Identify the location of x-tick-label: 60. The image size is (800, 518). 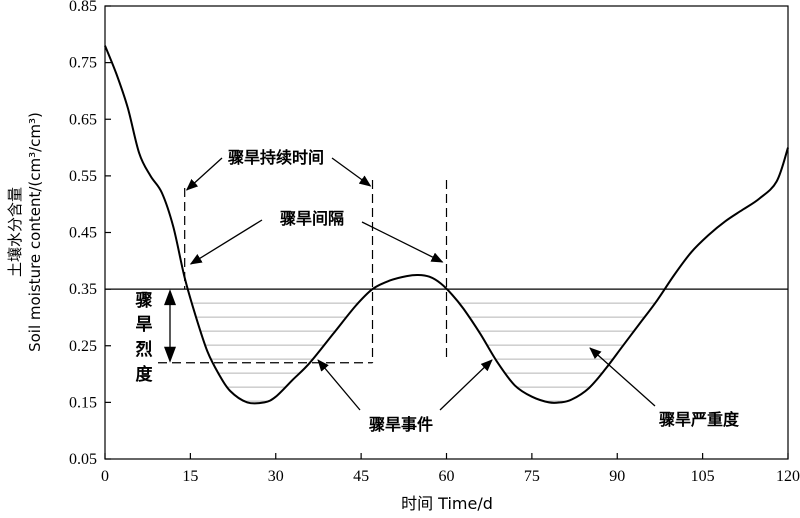
(447, 476).